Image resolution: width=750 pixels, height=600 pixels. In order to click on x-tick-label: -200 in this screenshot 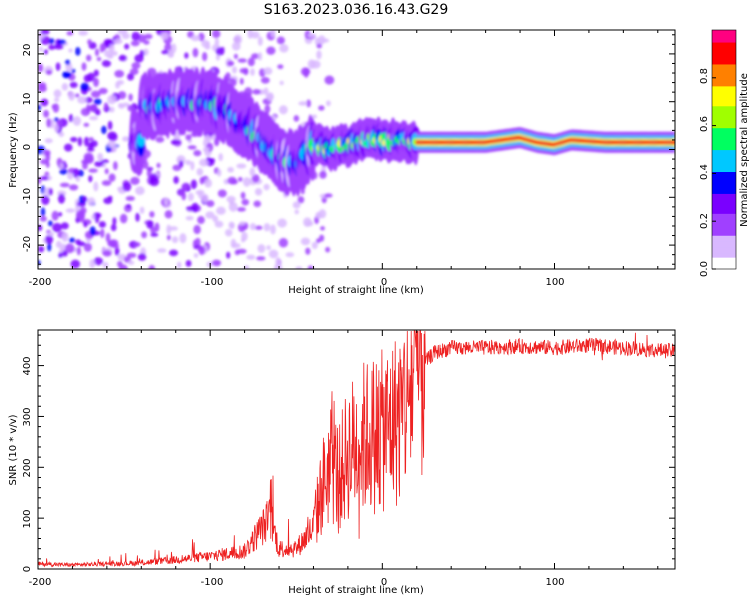, I will do `click(40, 282)`.